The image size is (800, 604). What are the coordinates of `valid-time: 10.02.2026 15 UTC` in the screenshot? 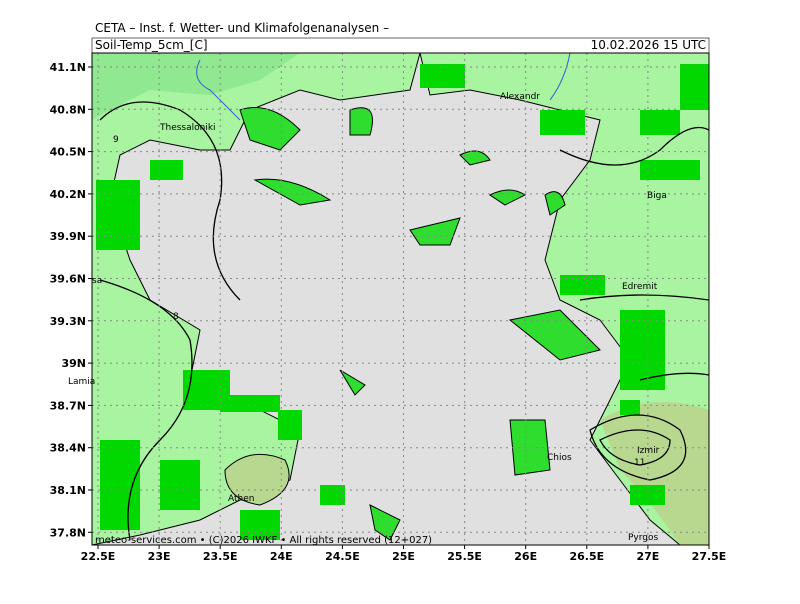 It's located at (648, 45).